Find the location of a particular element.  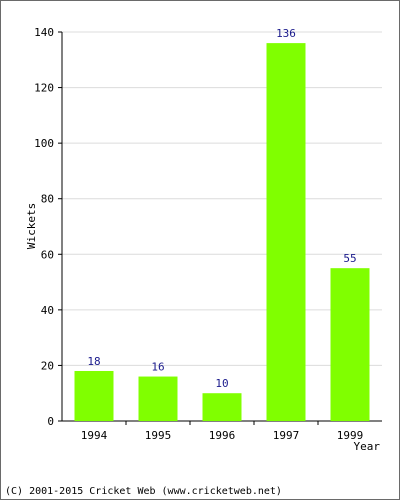

y-tick-label: 0 is located at coordinates (50, 421).